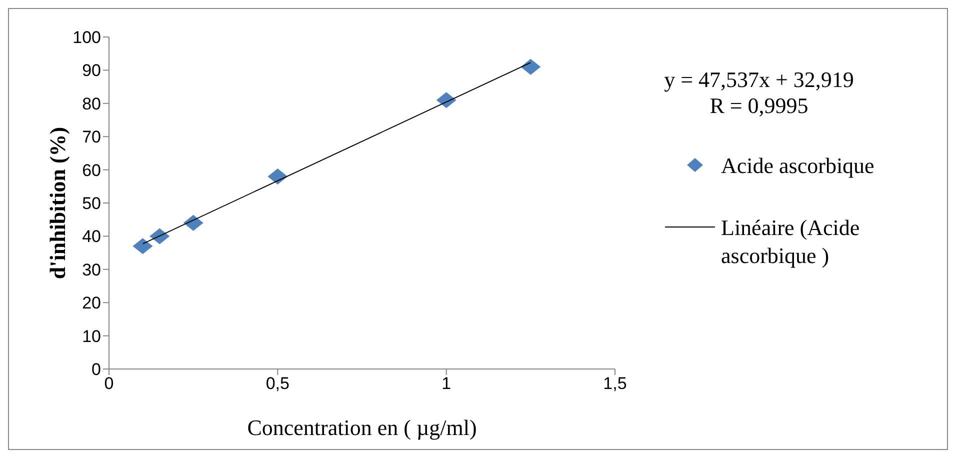  I want to click on x-tick-label: 0,5, so click(278, 384).